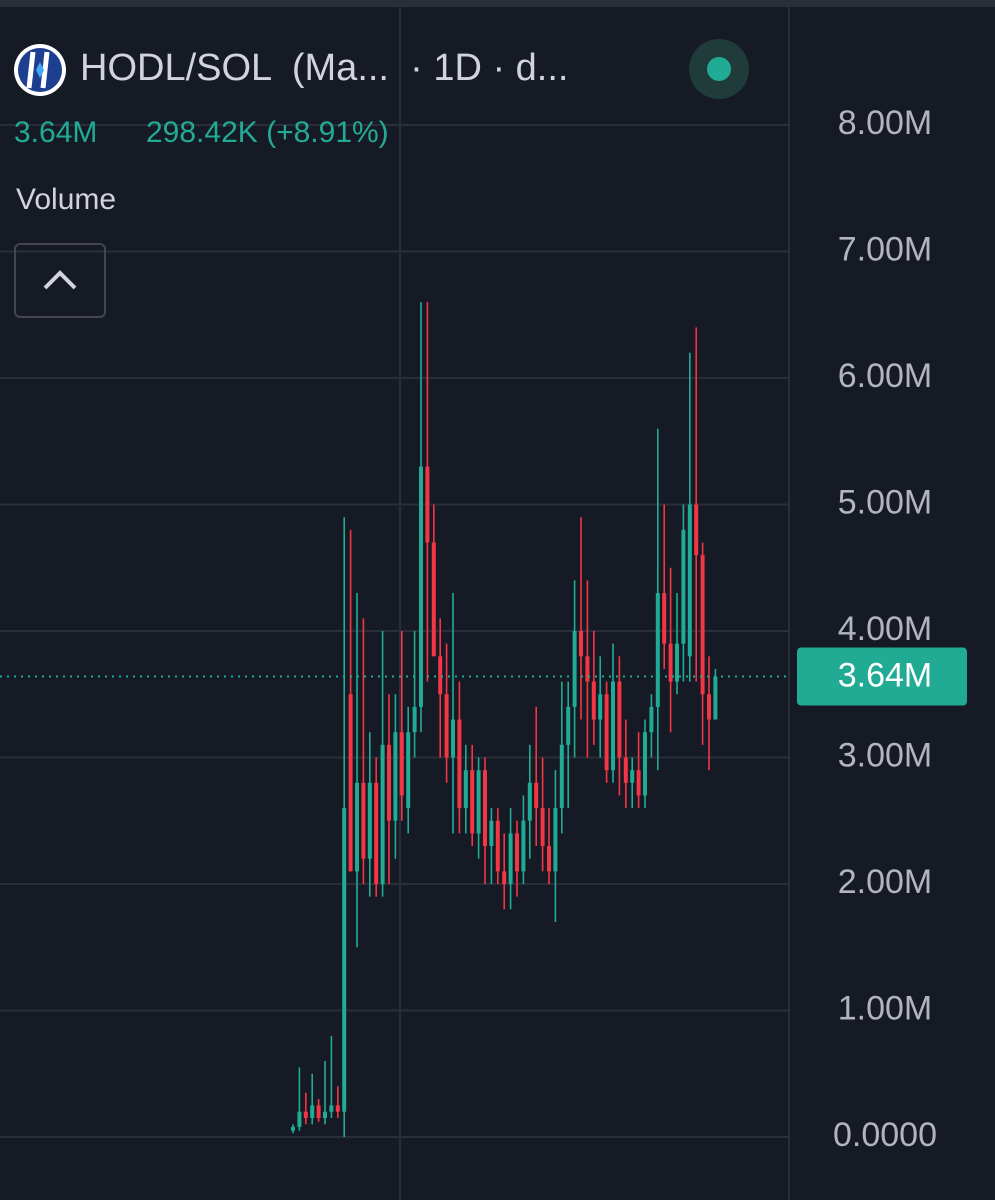 The image size is (995, 1200). Describe the element at coordinates (719, 69) in the screenshot. I see `status-button` at that location.